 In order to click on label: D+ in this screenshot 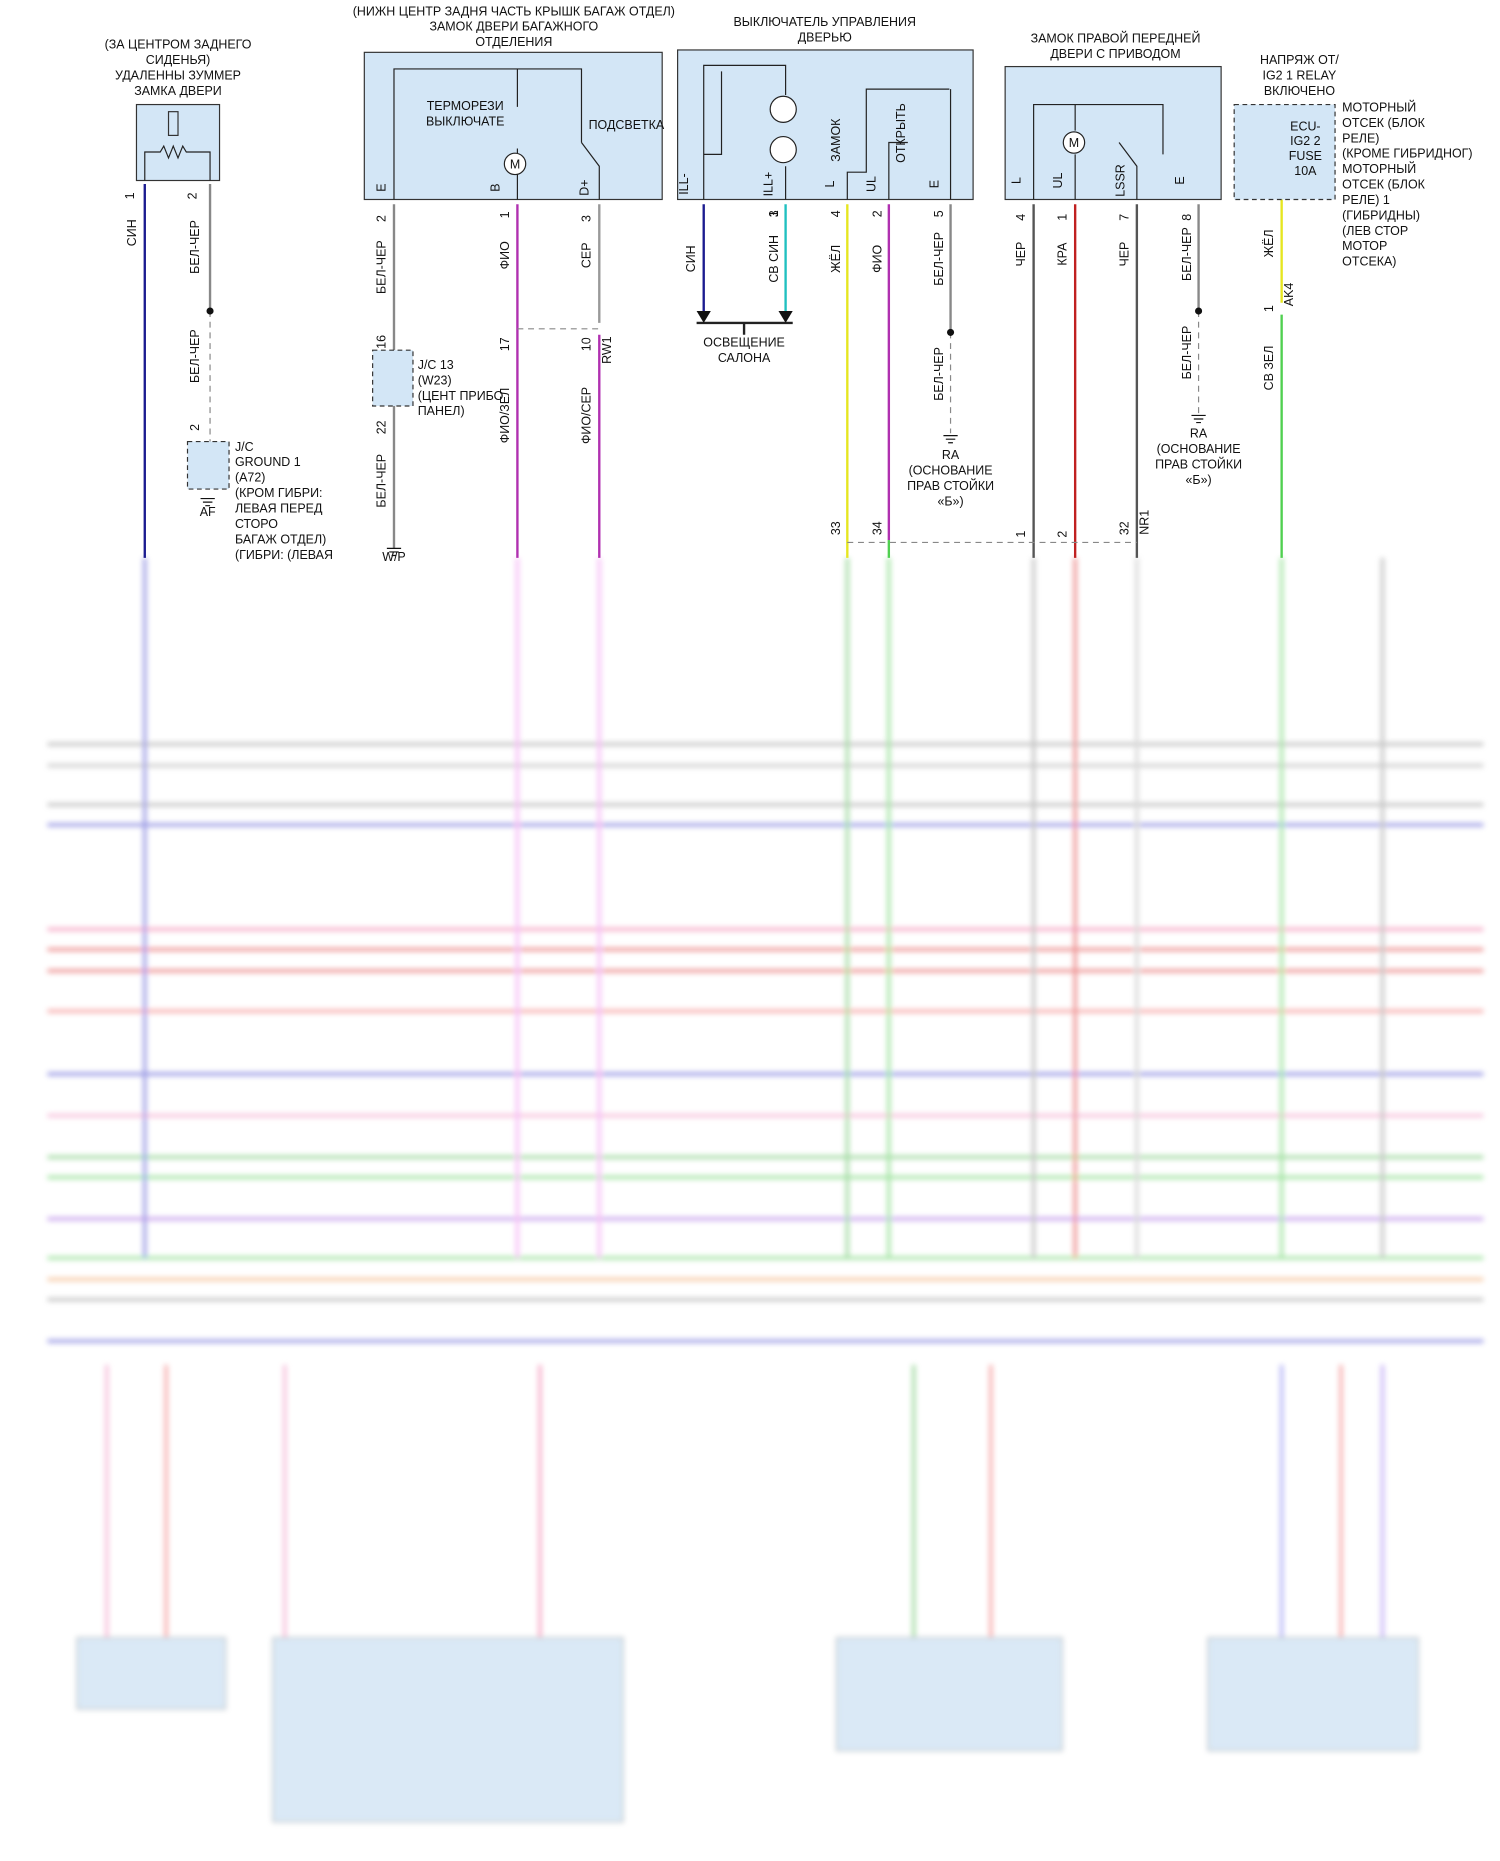, I will do `click(584, 187)`.